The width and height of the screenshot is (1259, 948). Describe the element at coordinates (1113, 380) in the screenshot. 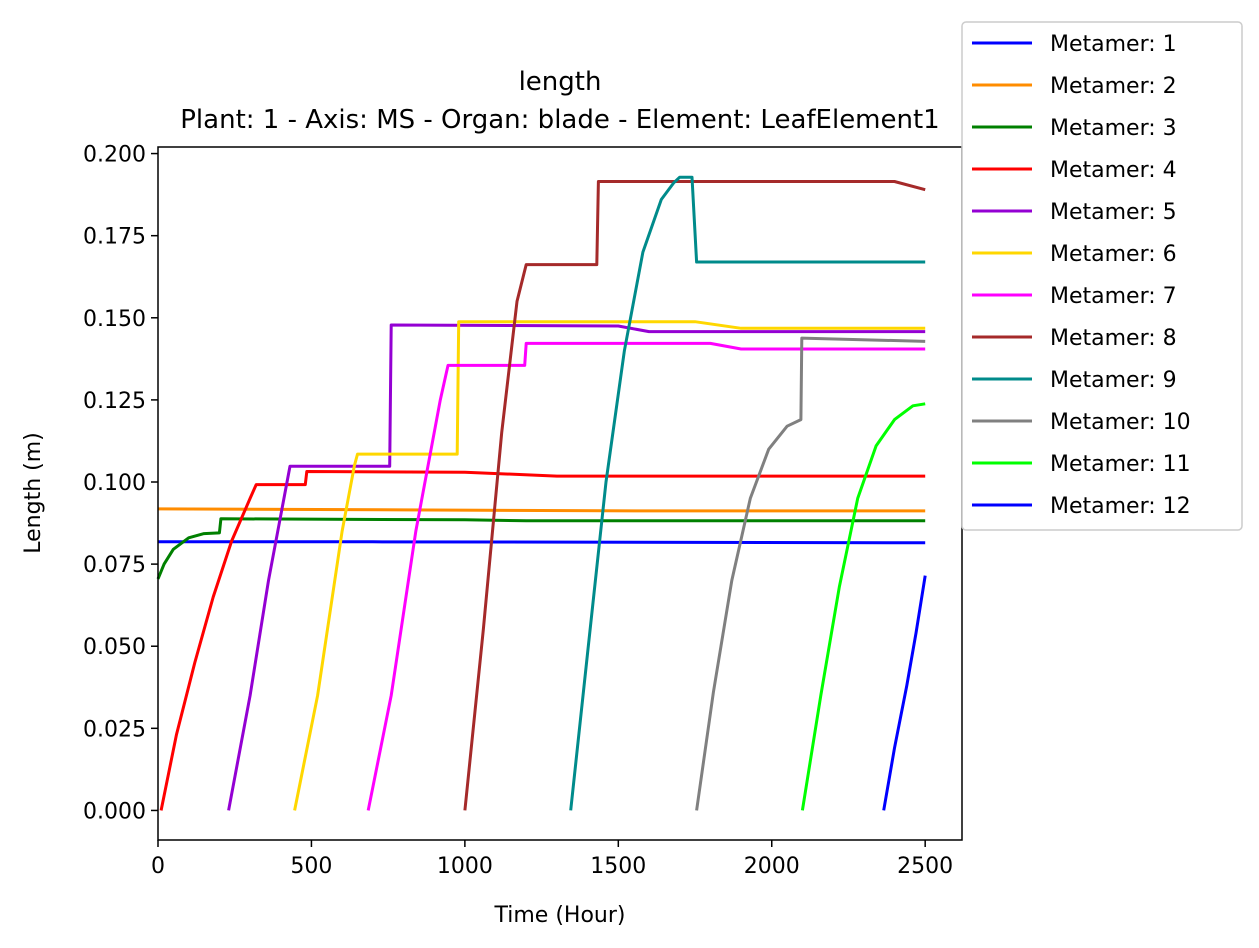

I see `legend-label-9: Metamer: 9` at that location.